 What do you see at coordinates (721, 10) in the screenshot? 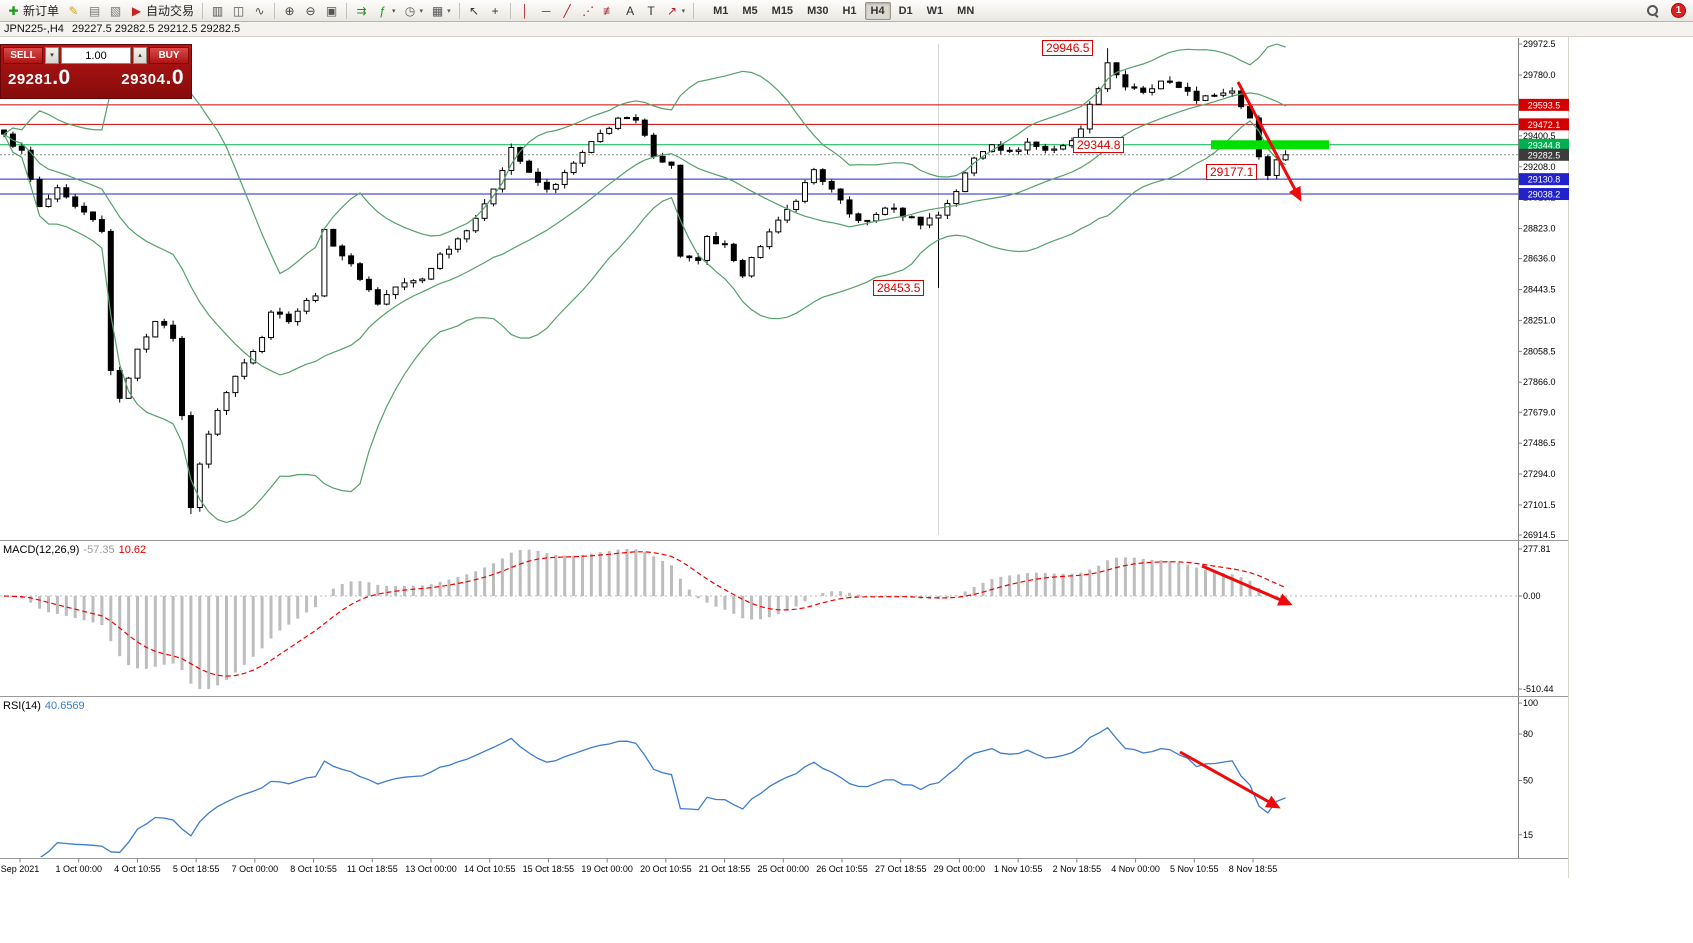
I see `timeframe-m1-button: M1` at bounding box center [721, 10].